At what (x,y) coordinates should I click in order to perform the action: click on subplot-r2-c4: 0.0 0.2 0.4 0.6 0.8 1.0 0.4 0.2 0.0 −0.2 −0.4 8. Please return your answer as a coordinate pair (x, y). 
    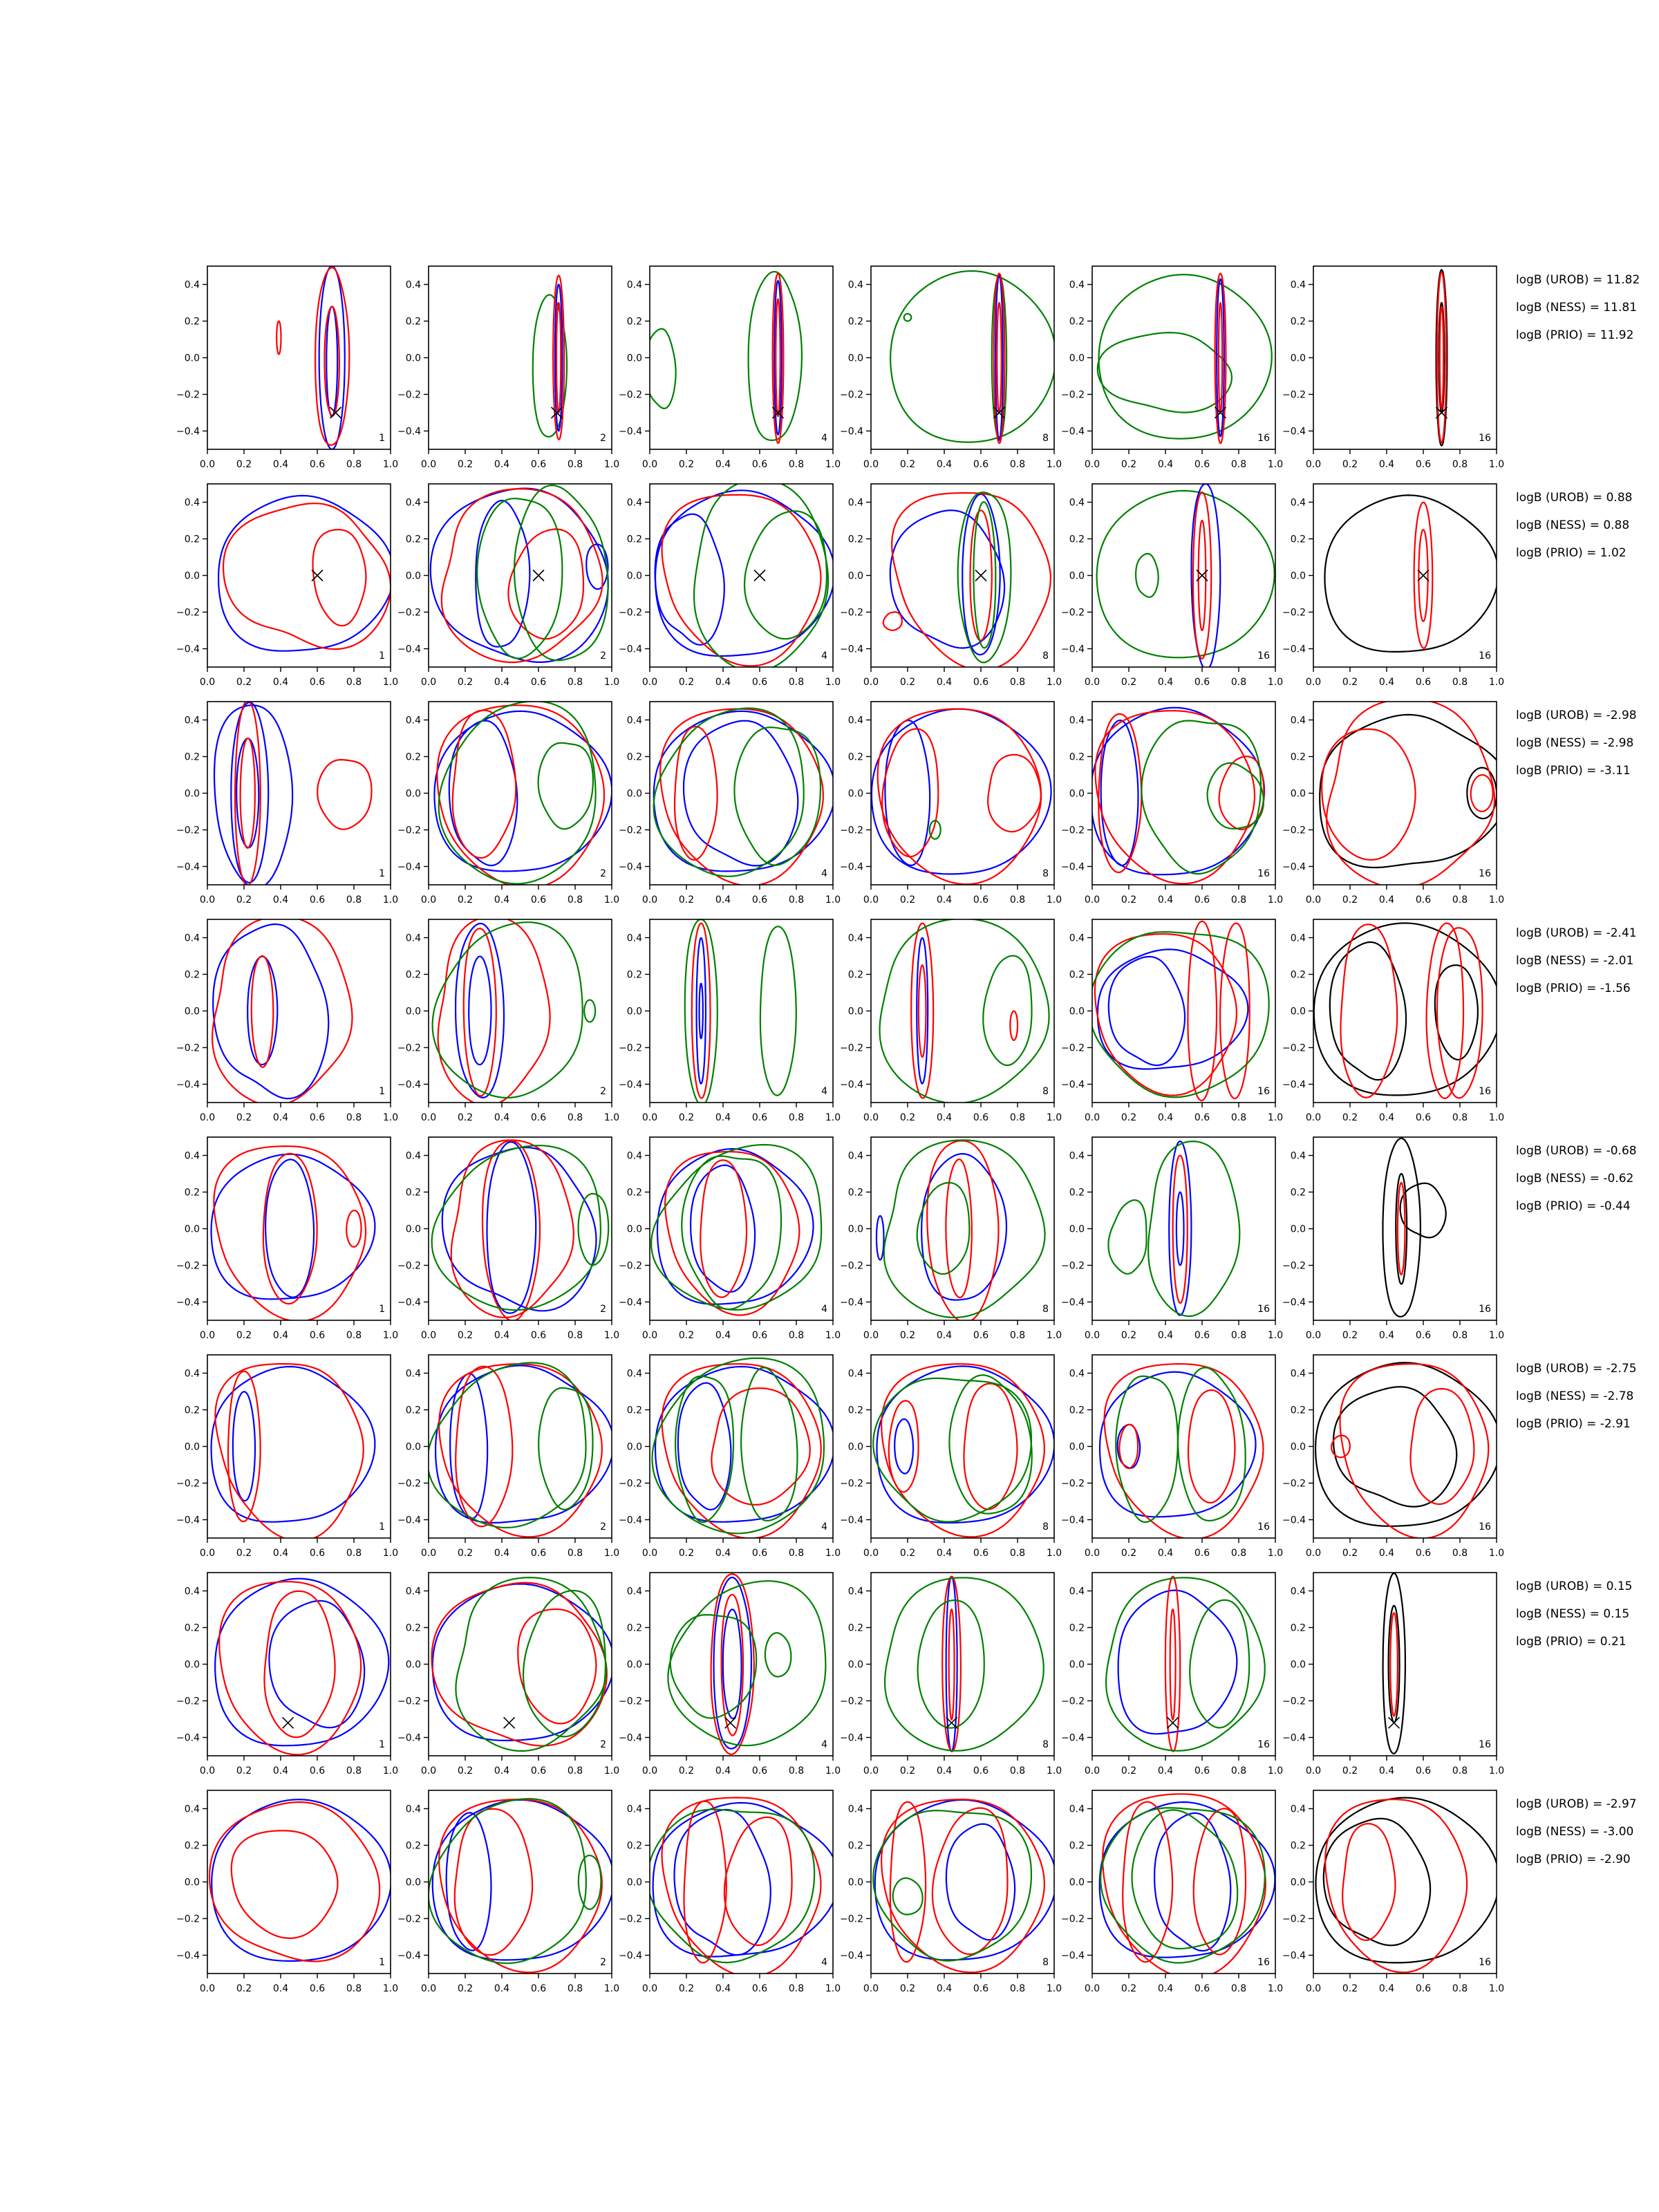
    Looking at the image, I should click on (951, 585).